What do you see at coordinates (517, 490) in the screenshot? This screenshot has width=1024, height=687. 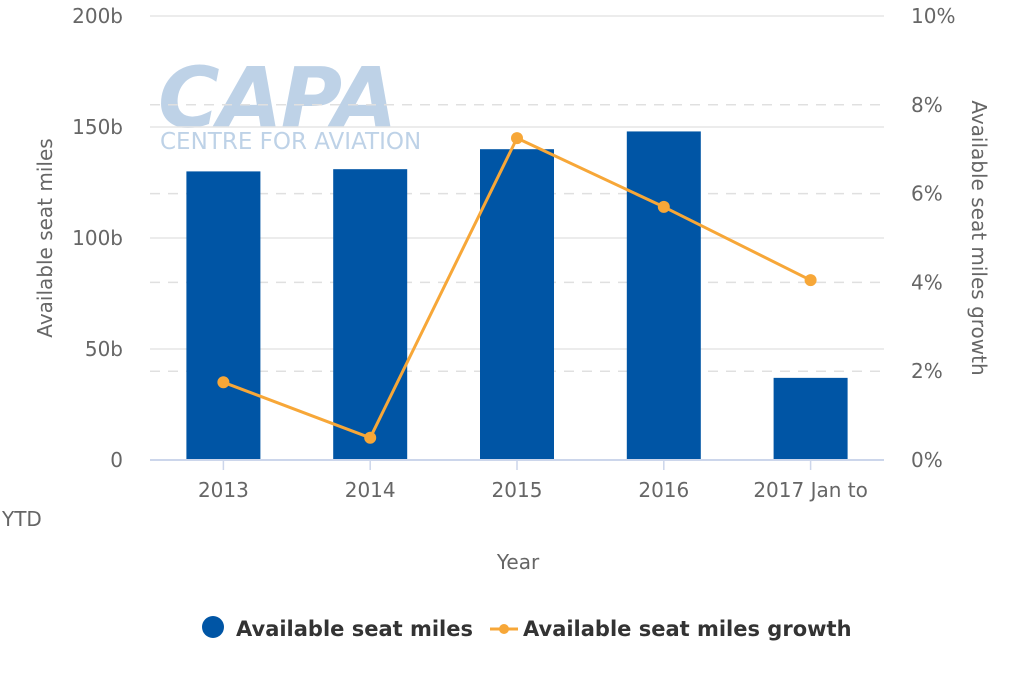 I see `x-tick-label: 2015` at bounding box center [517, 490].